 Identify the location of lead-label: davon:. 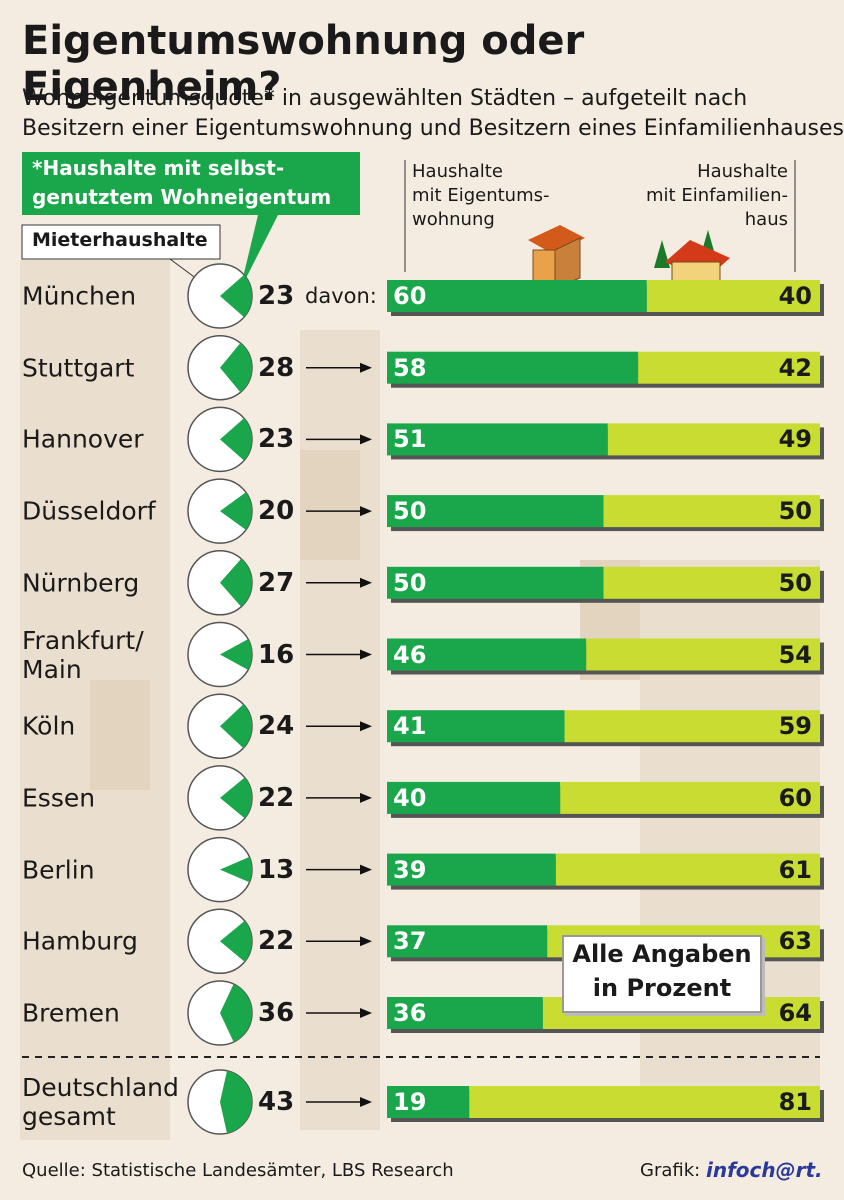
(341, 296).